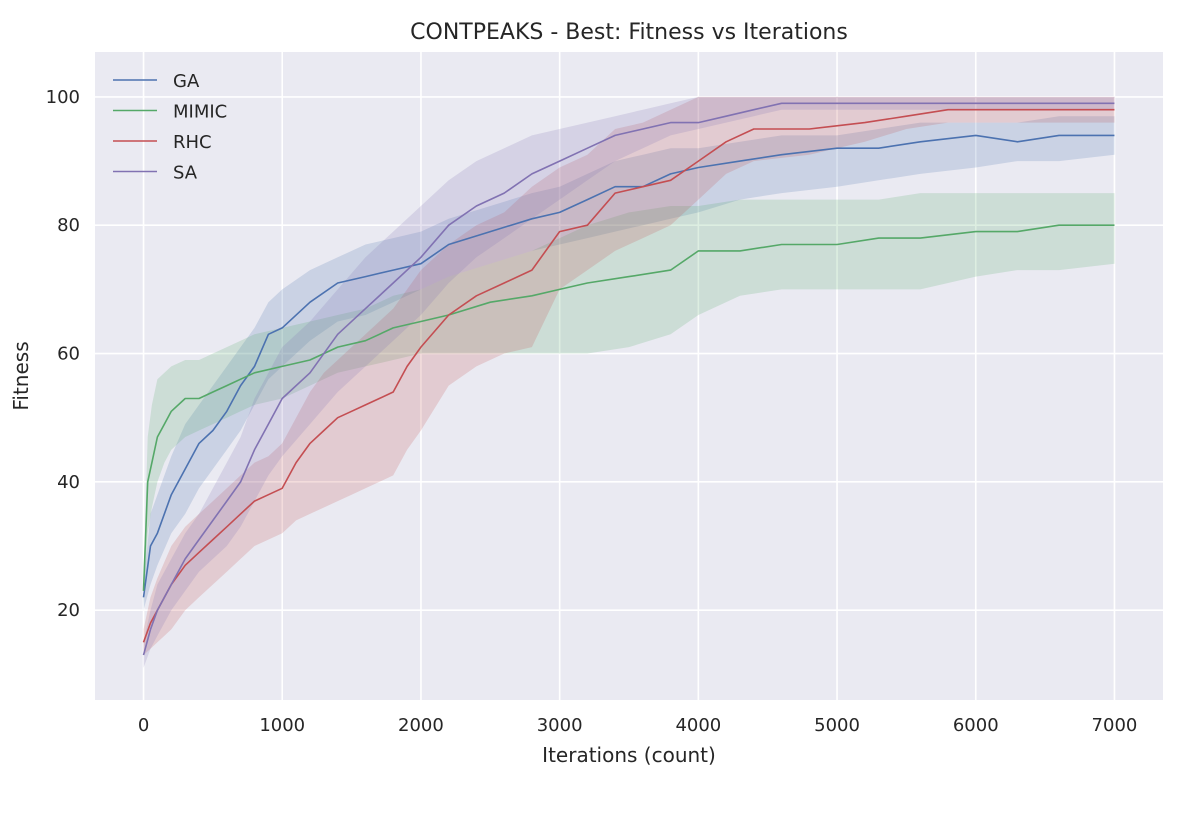 This screenshot has height=825, width=1200. Describe the element at coordinates (560, 725) in the screenshot. I see `x-tick-label: 3000` at that location.